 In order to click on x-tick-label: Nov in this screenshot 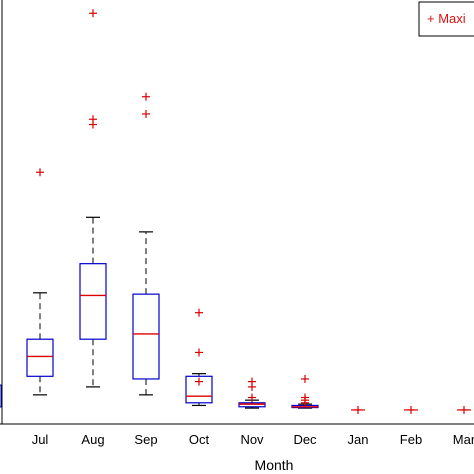, I will do `click(252, 439)`.